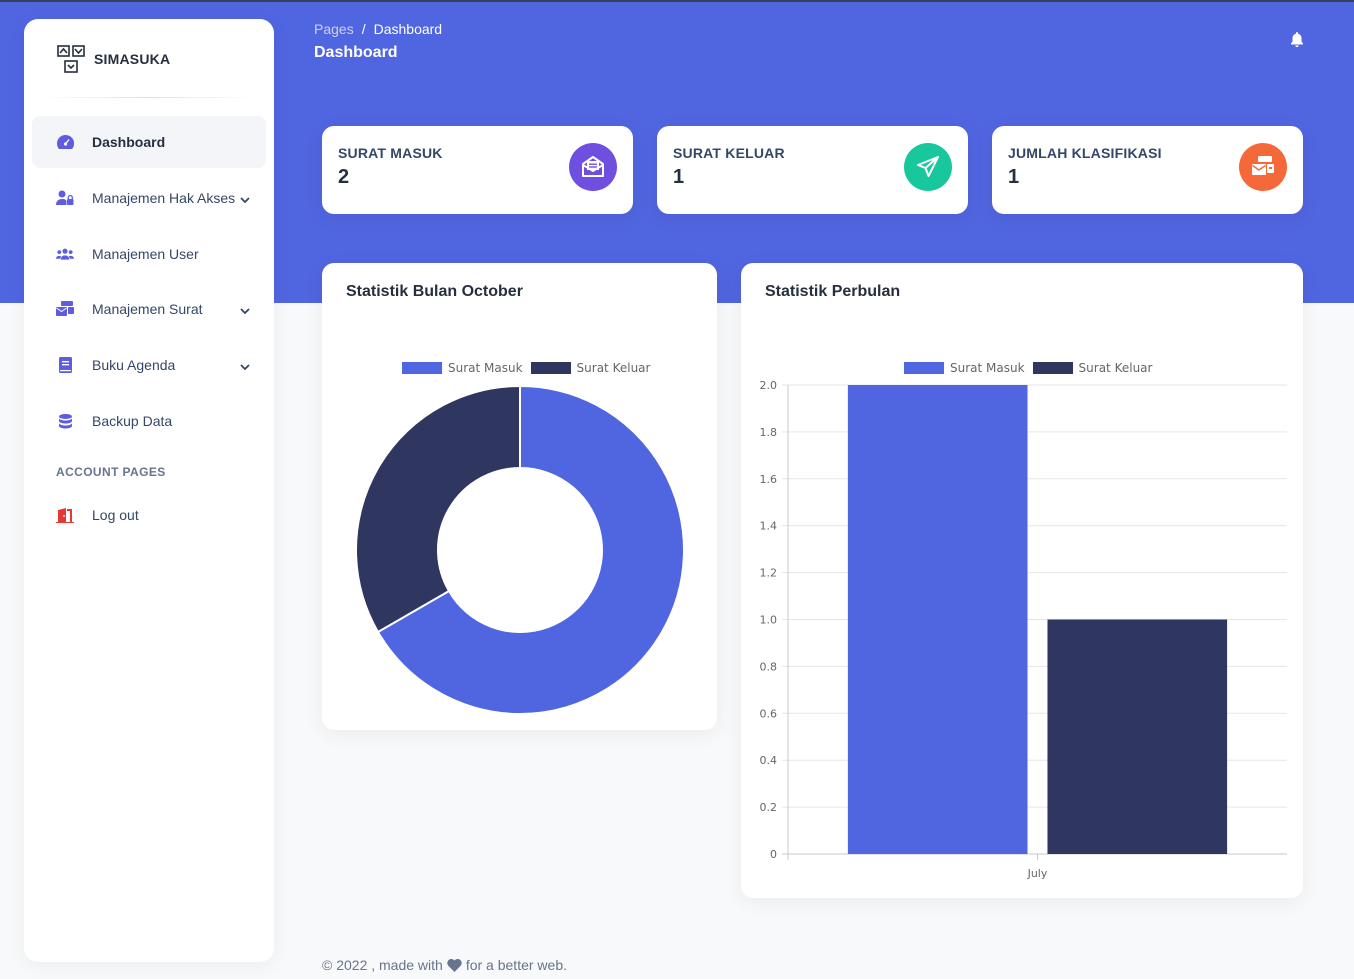 The image size is (1354, 979). I want to click on x-tick-label: July, so click(1037, 873).